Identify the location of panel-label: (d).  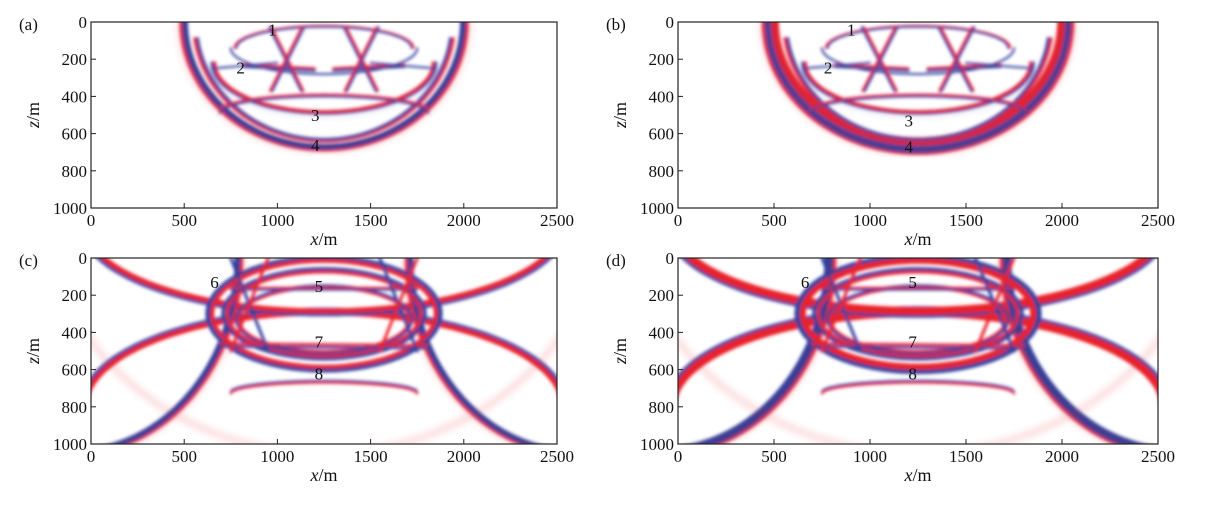
(616, 260).